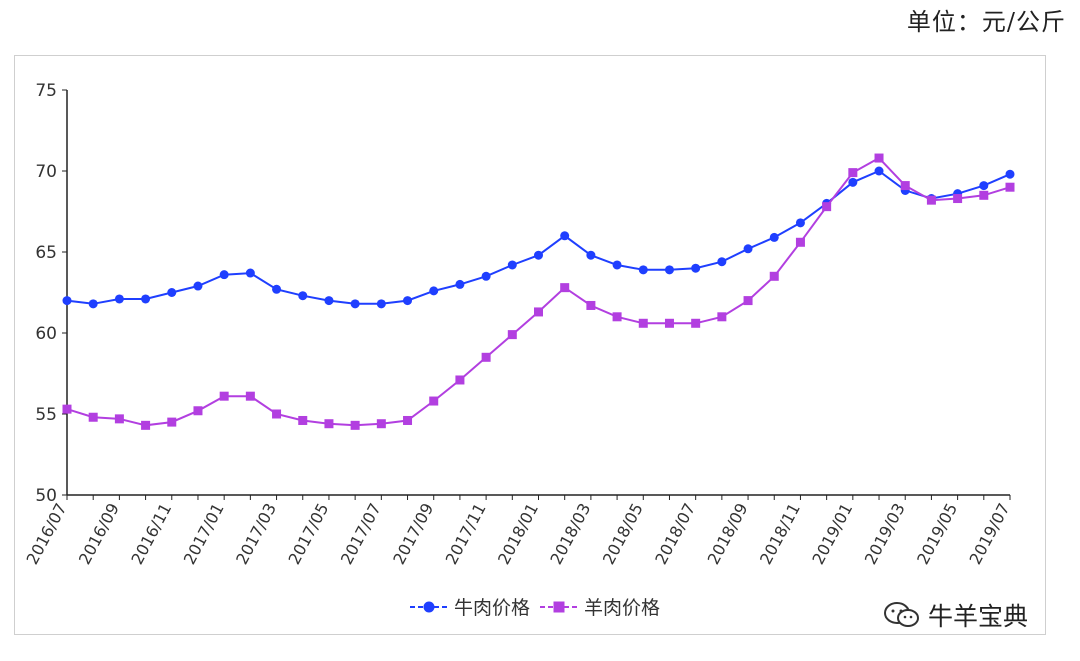 The image size is (1080, 661). I want to click on x-tick-label: 2018/11, so click(780, 534).